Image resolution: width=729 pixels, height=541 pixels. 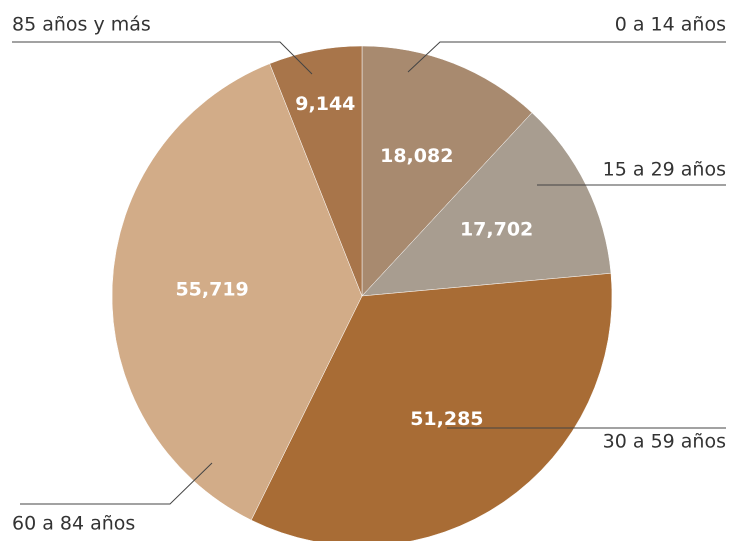 What do you see at coordinates (664, 170) in the screenshot?
I see `category-label: 15 a 29 años` at bounding box center [664, 170].